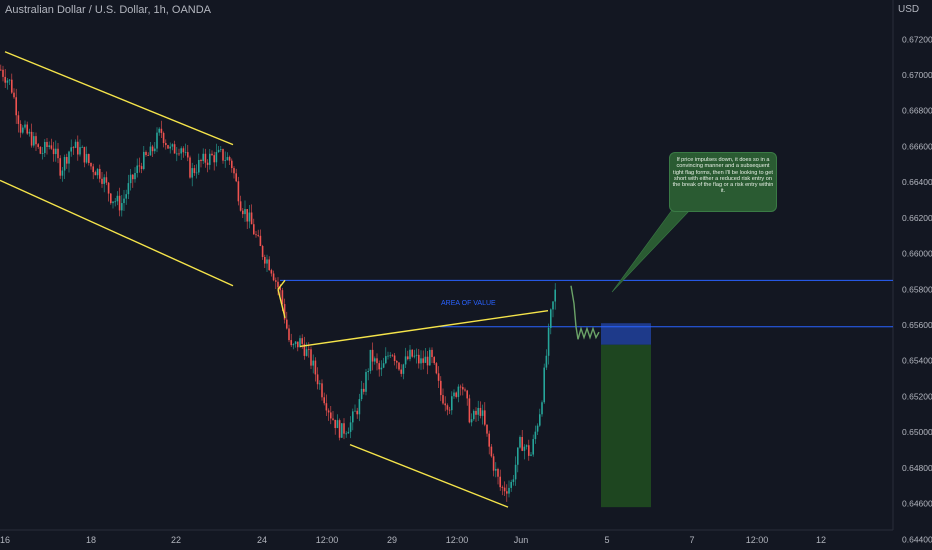 This screenshot has width=932, height=550. I want to click on y-tick-label: 0.66400, so click(917, 182).